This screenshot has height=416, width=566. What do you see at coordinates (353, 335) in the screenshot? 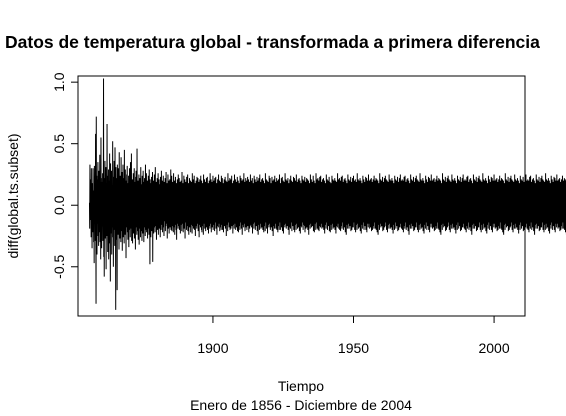
I see `x-axis: 1900 1950 2000` at bounding box center [353, 335].